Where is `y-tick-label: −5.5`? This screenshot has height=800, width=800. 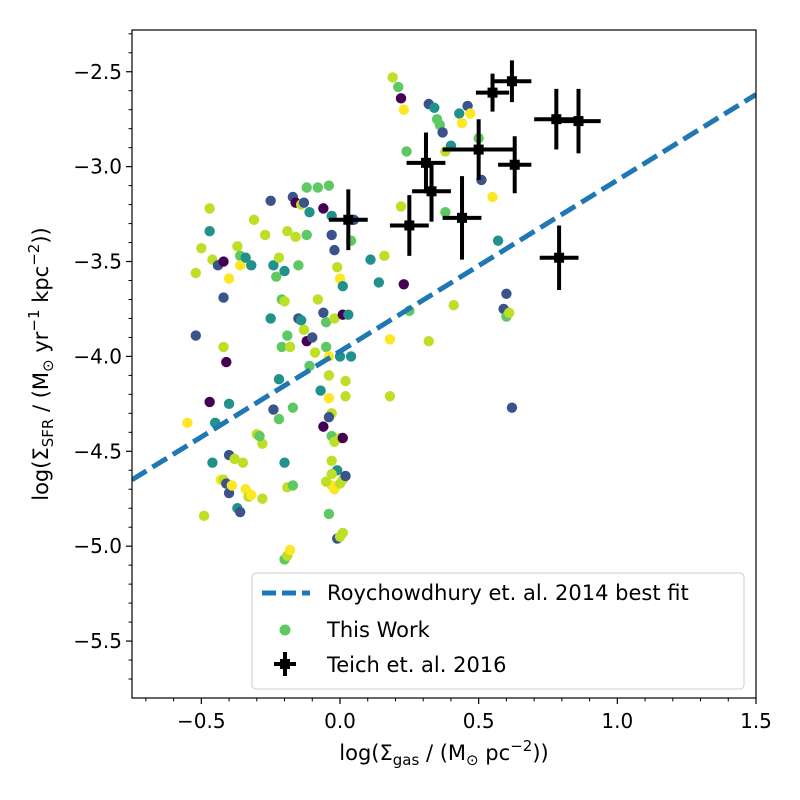
y-tick-label: −5.5 is located at coordinates (97, 641).